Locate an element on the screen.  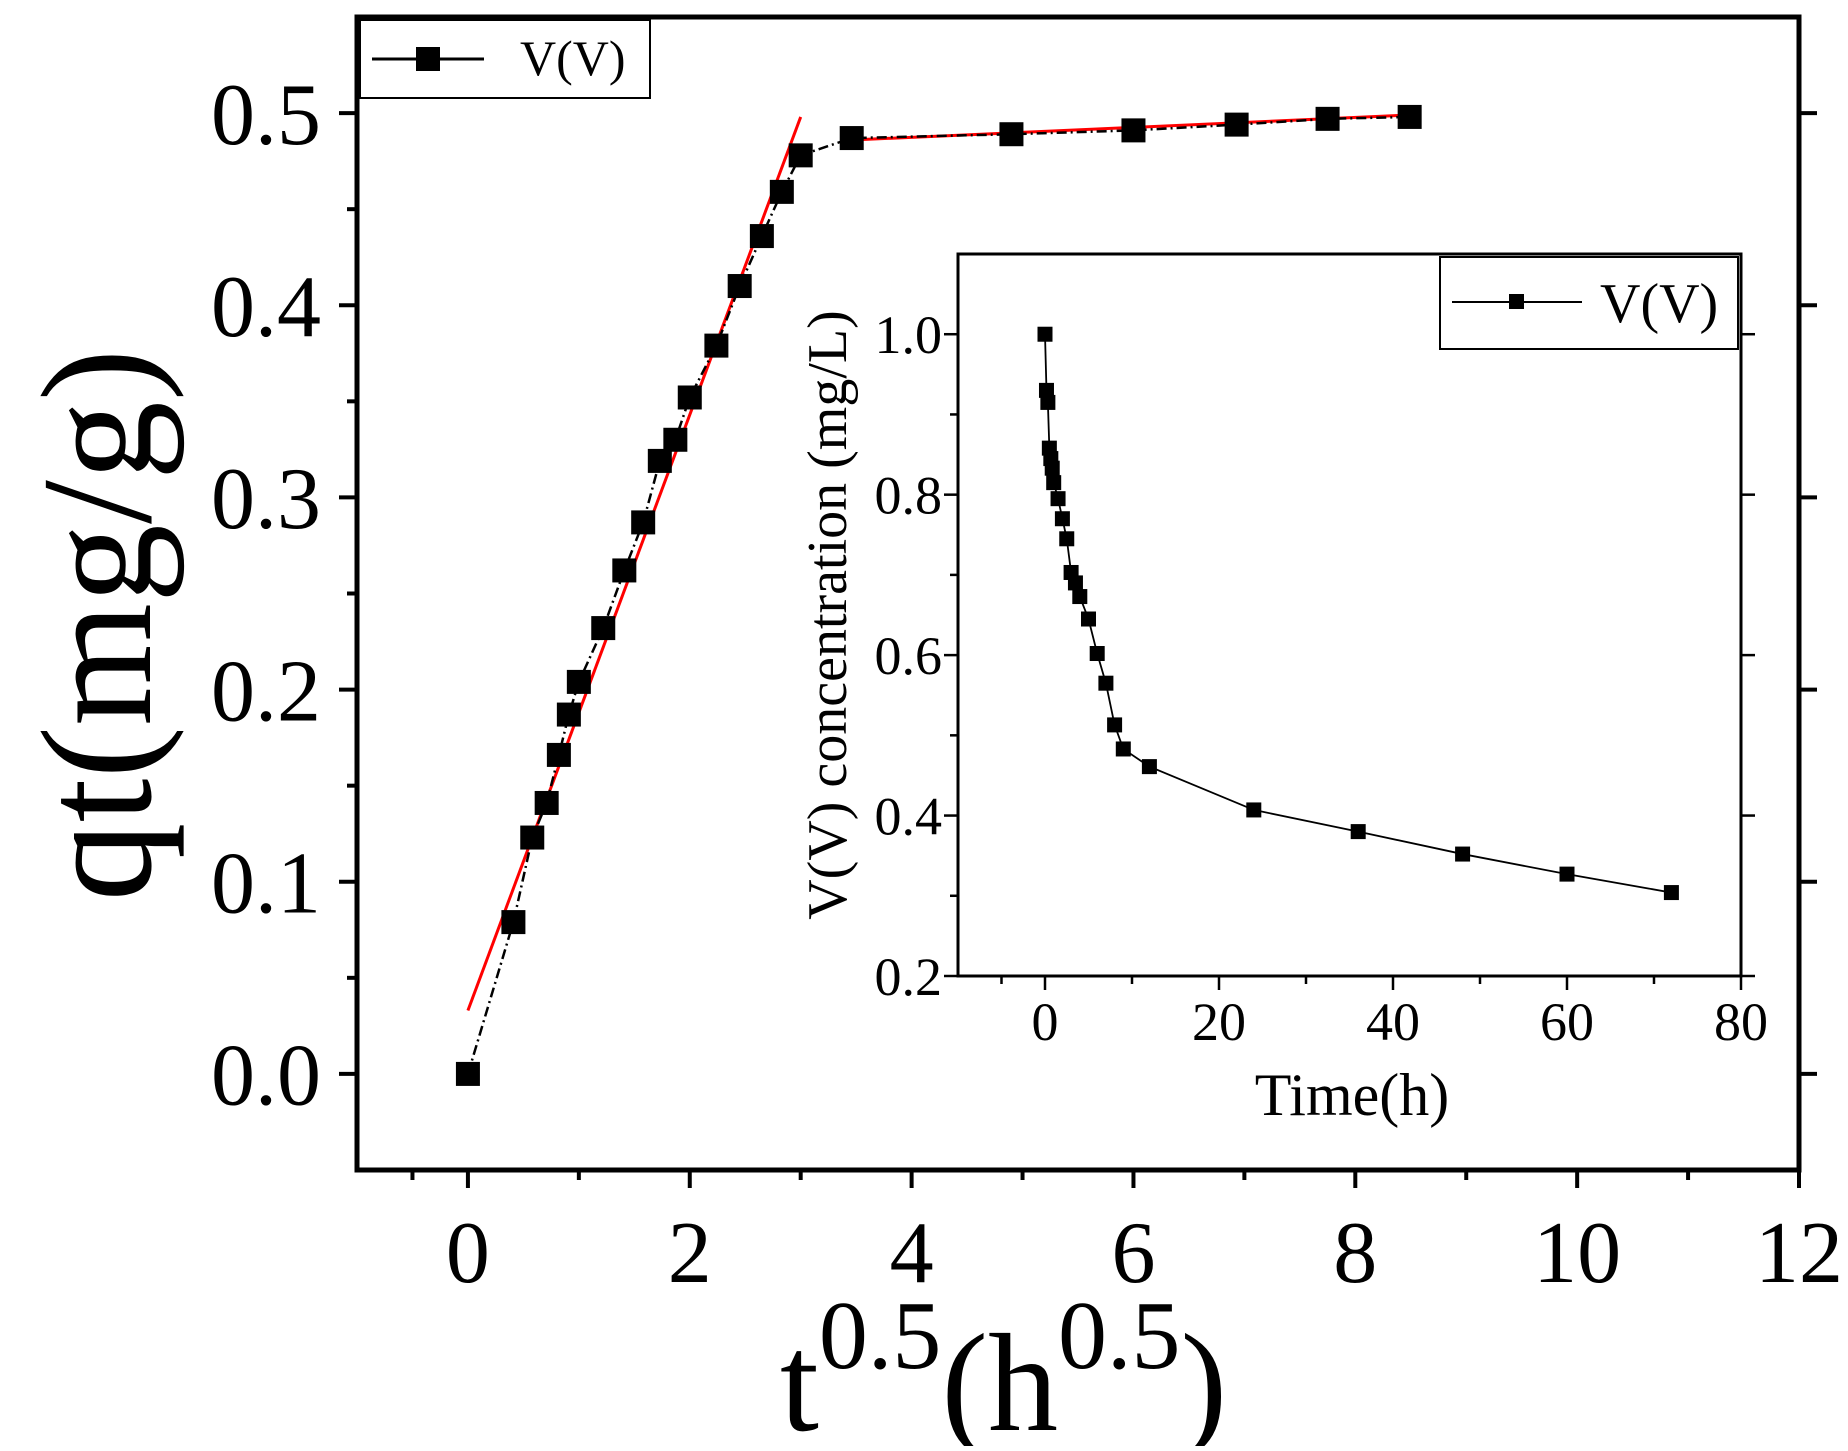
main-legend-marker is located at coordinates (428, 59).